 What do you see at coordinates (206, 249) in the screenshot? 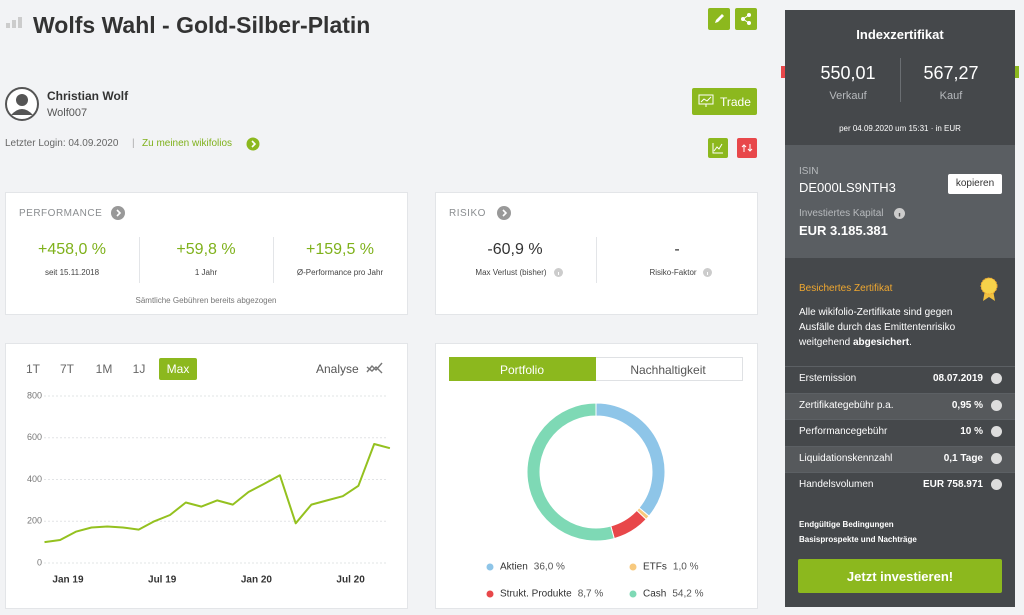
I see `performance-value: +59,8 %` at bounding box center [206, 249].